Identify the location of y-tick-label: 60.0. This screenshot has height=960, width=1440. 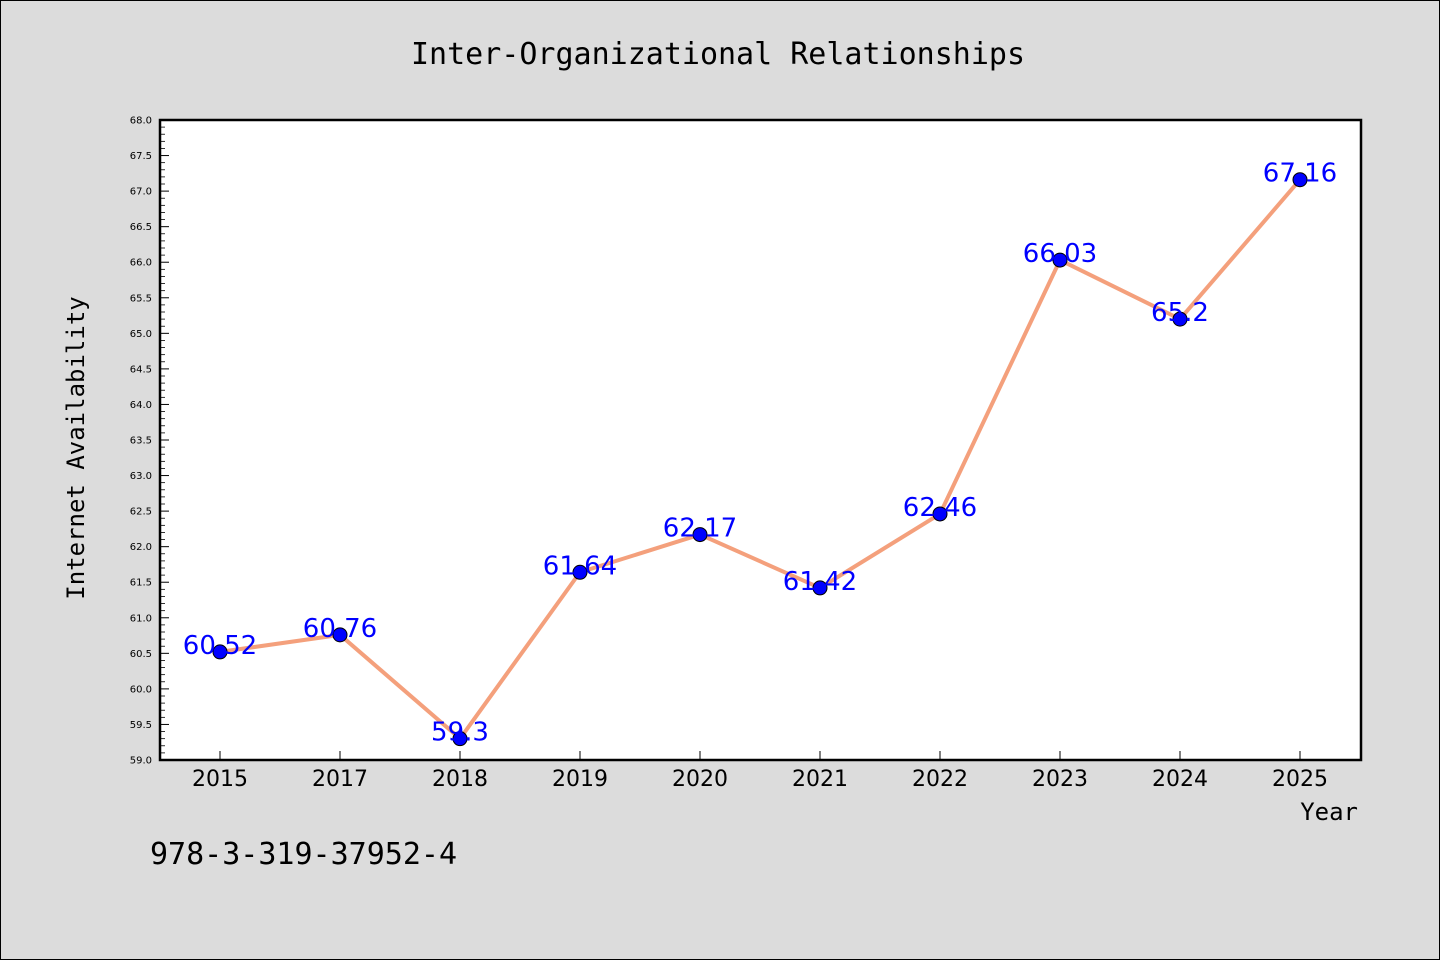
(141, 689).